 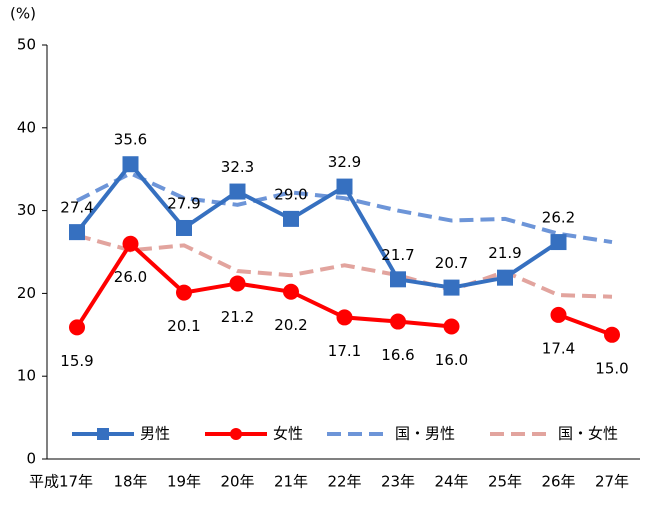 I want to click on data-label: 21.7, so click(x=397, y=255).